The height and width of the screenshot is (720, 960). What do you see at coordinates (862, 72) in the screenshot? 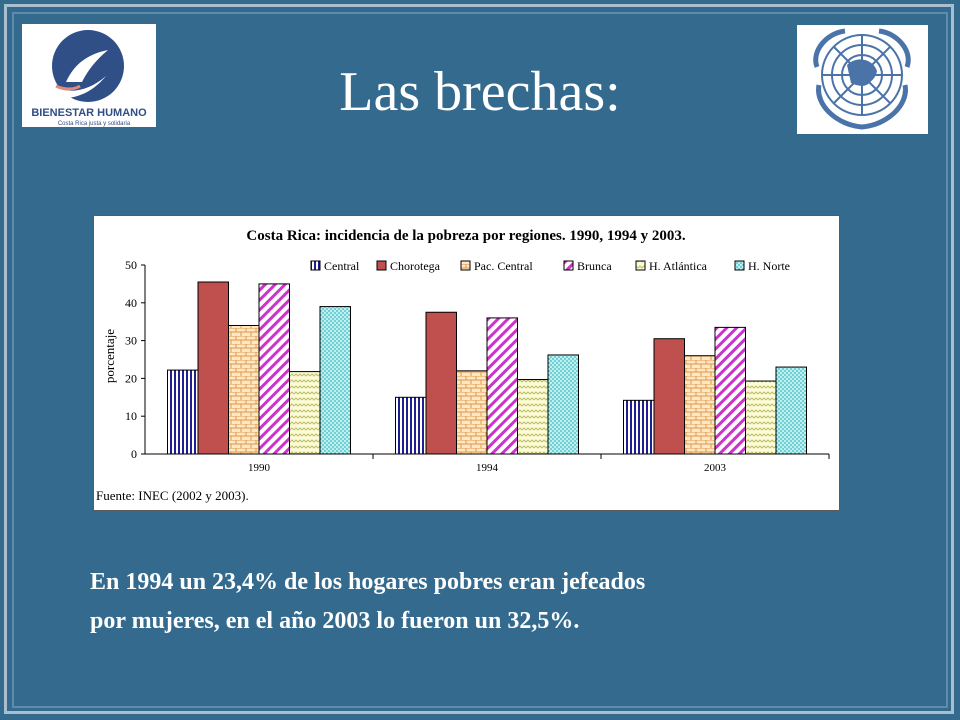
I see `un-continents-icon` at bounding box center [862, 72].